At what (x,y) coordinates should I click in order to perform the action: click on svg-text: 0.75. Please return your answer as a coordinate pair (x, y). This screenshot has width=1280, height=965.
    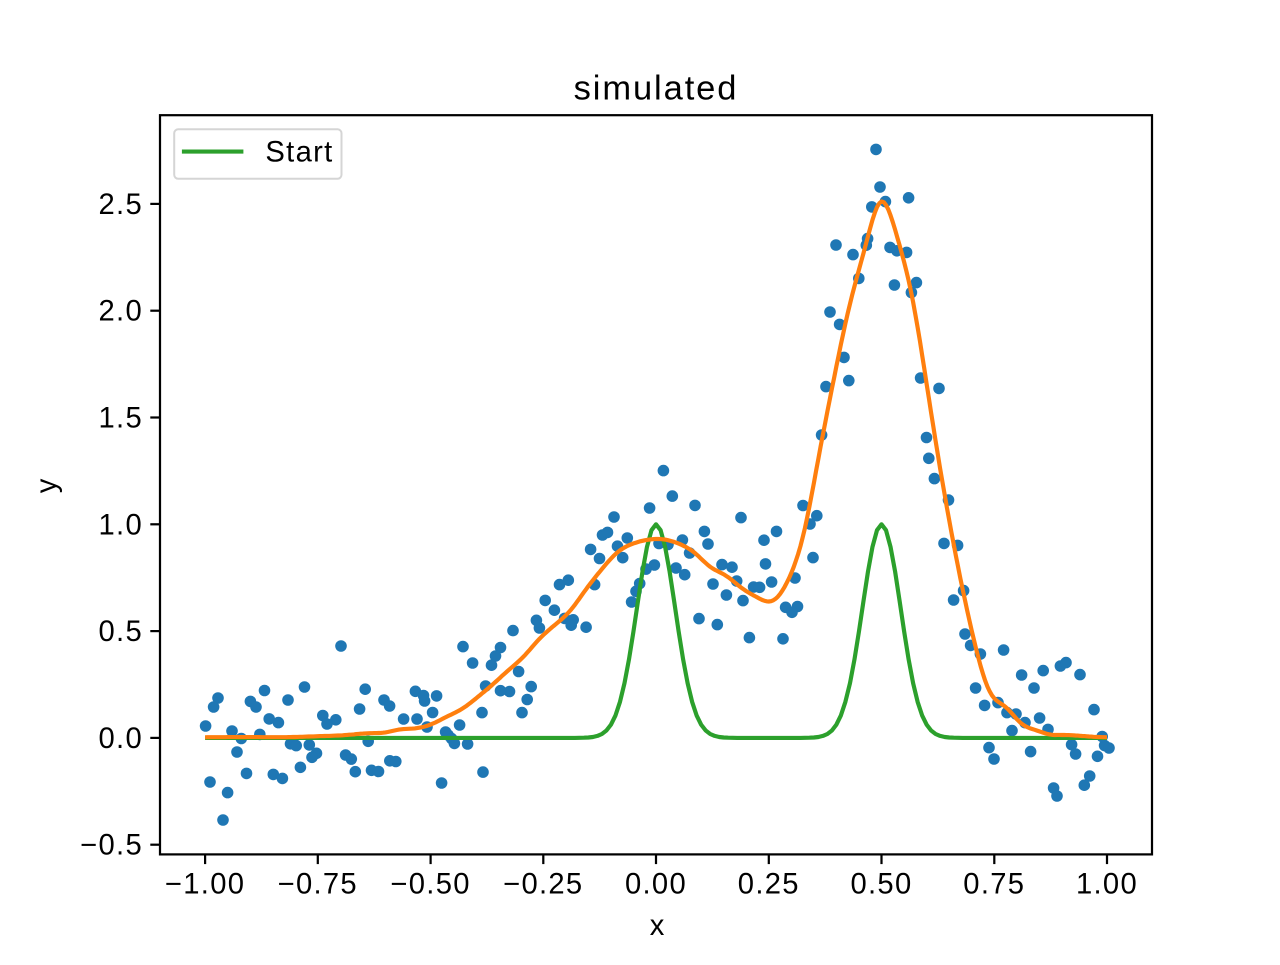
    Looking at the image, I should click on (994, 885).